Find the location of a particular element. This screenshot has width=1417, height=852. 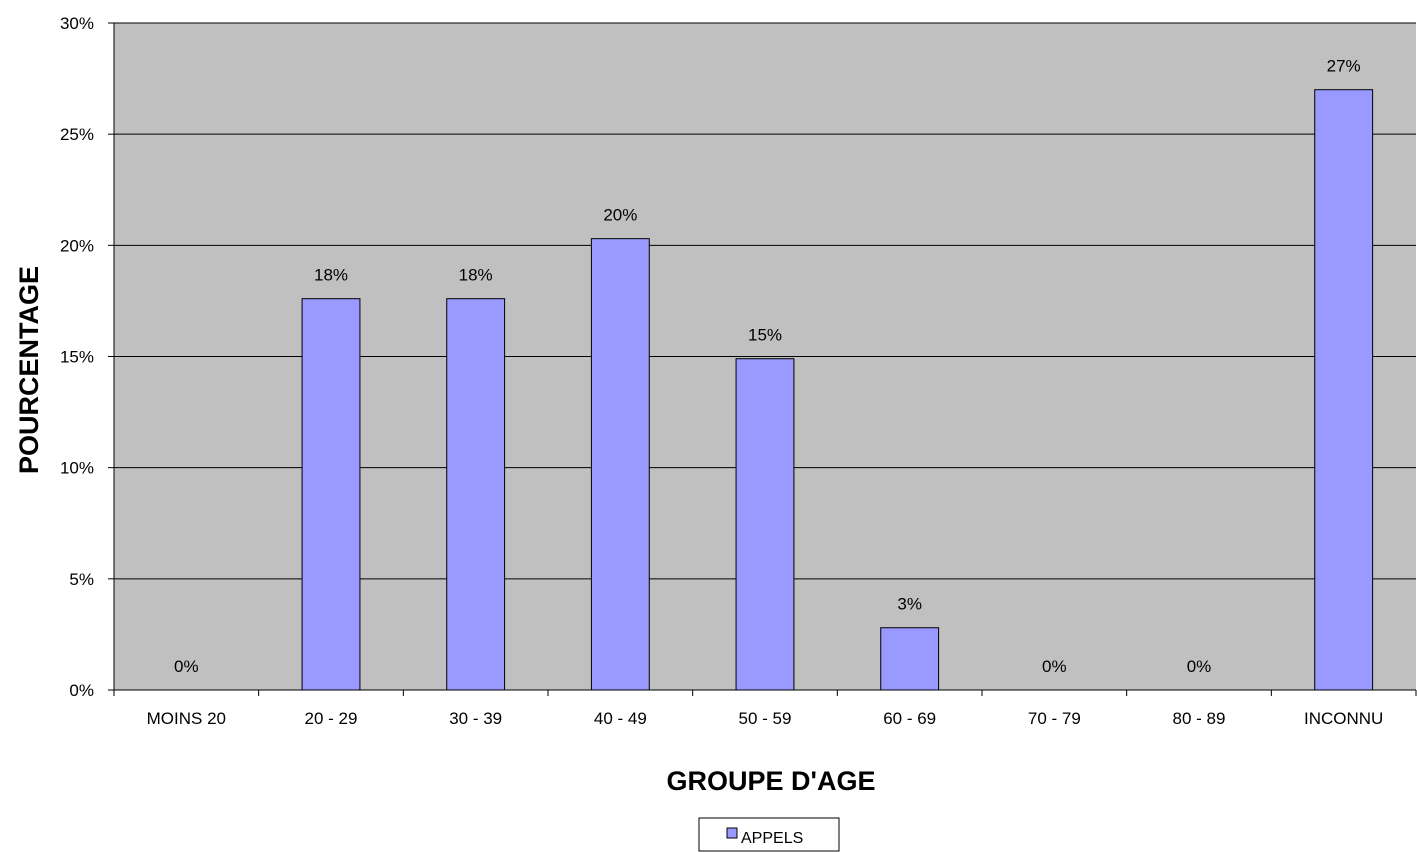

y-tick-label: 0% is located at coordinates (81, 690).